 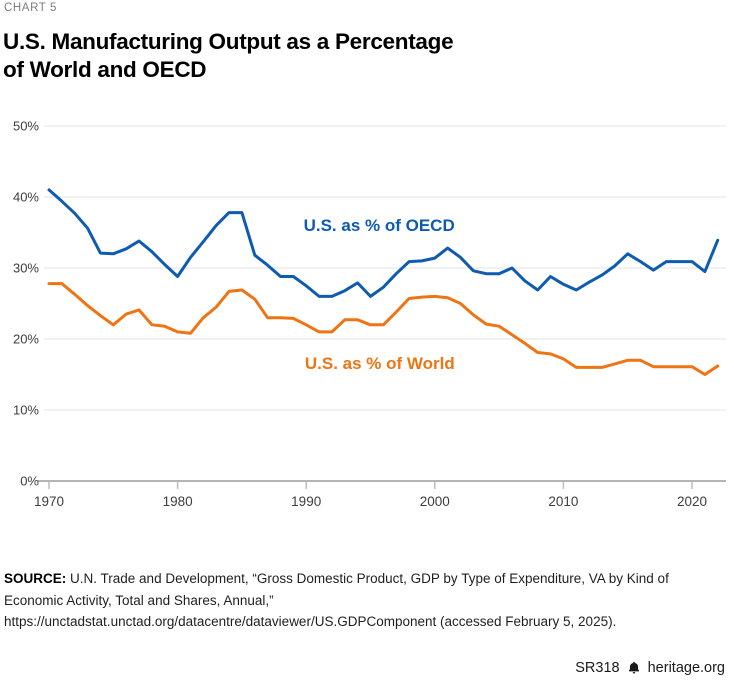 I want to click on brand-domain: heritage.org, so click(x=686, y=668).